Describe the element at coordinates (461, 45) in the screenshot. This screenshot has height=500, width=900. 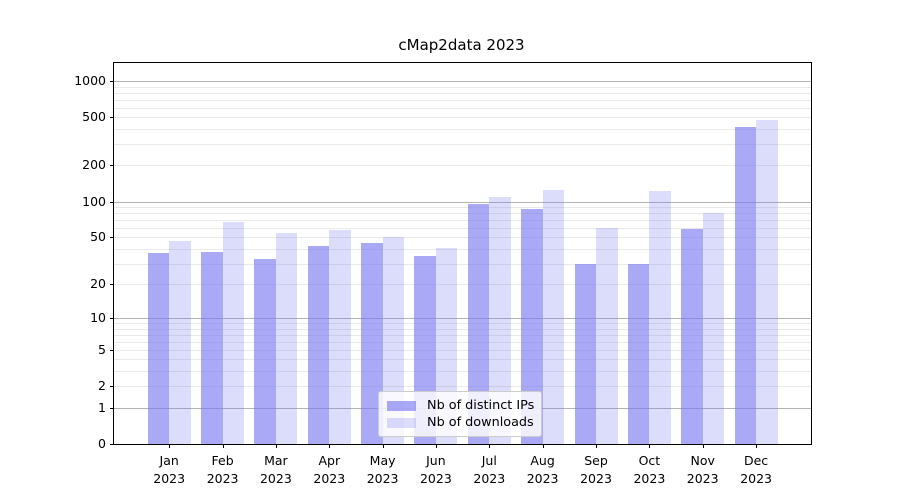
I see `chart-title: cMap2data 2023` at that location.